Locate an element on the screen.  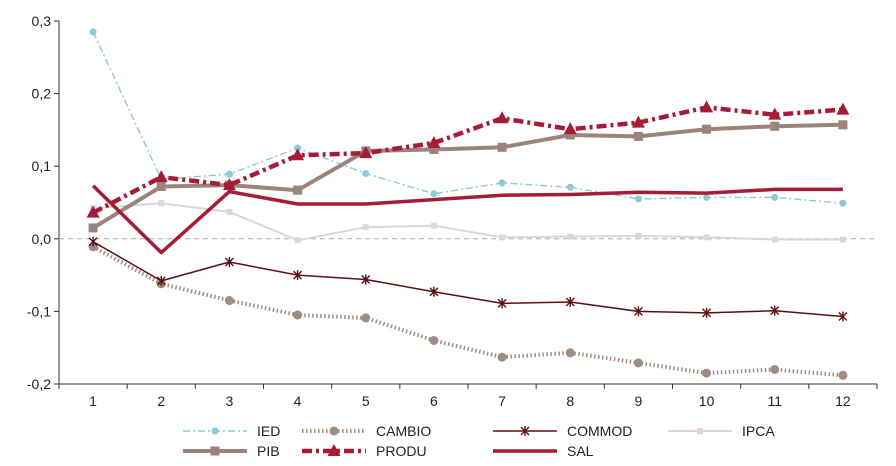
y-tick-label: 0,3 is located at coordinates (42, 21).